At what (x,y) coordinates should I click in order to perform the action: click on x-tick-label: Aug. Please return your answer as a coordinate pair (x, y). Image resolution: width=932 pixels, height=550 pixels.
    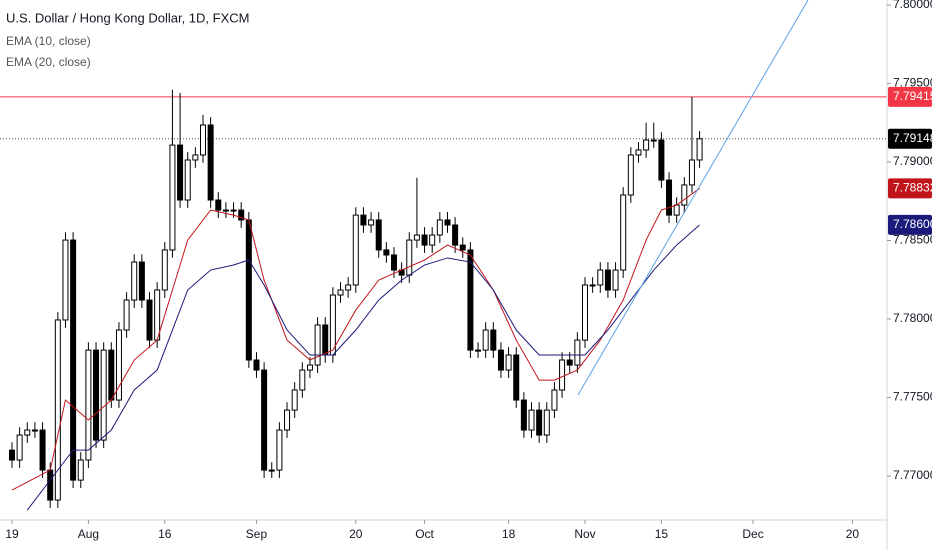
    Looking at the image, I should click on (88, 534).